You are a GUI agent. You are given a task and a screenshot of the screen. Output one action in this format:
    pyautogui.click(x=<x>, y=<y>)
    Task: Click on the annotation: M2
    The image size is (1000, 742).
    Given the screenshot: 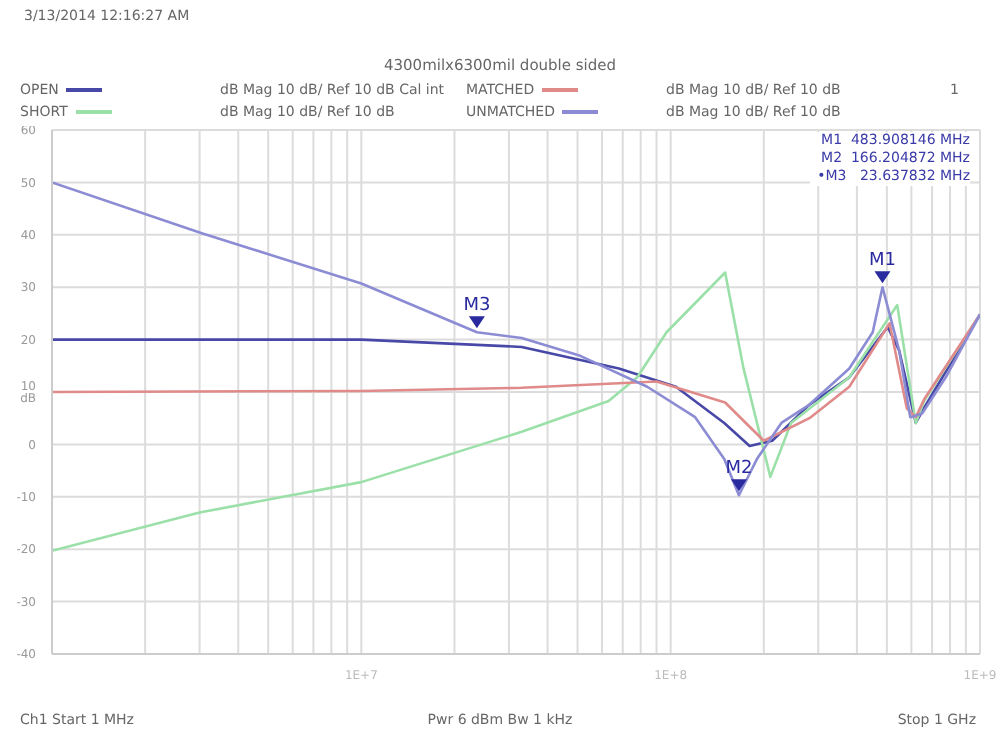 What is the action you would take?
    pyautogui.click(x=739, y=469)
    